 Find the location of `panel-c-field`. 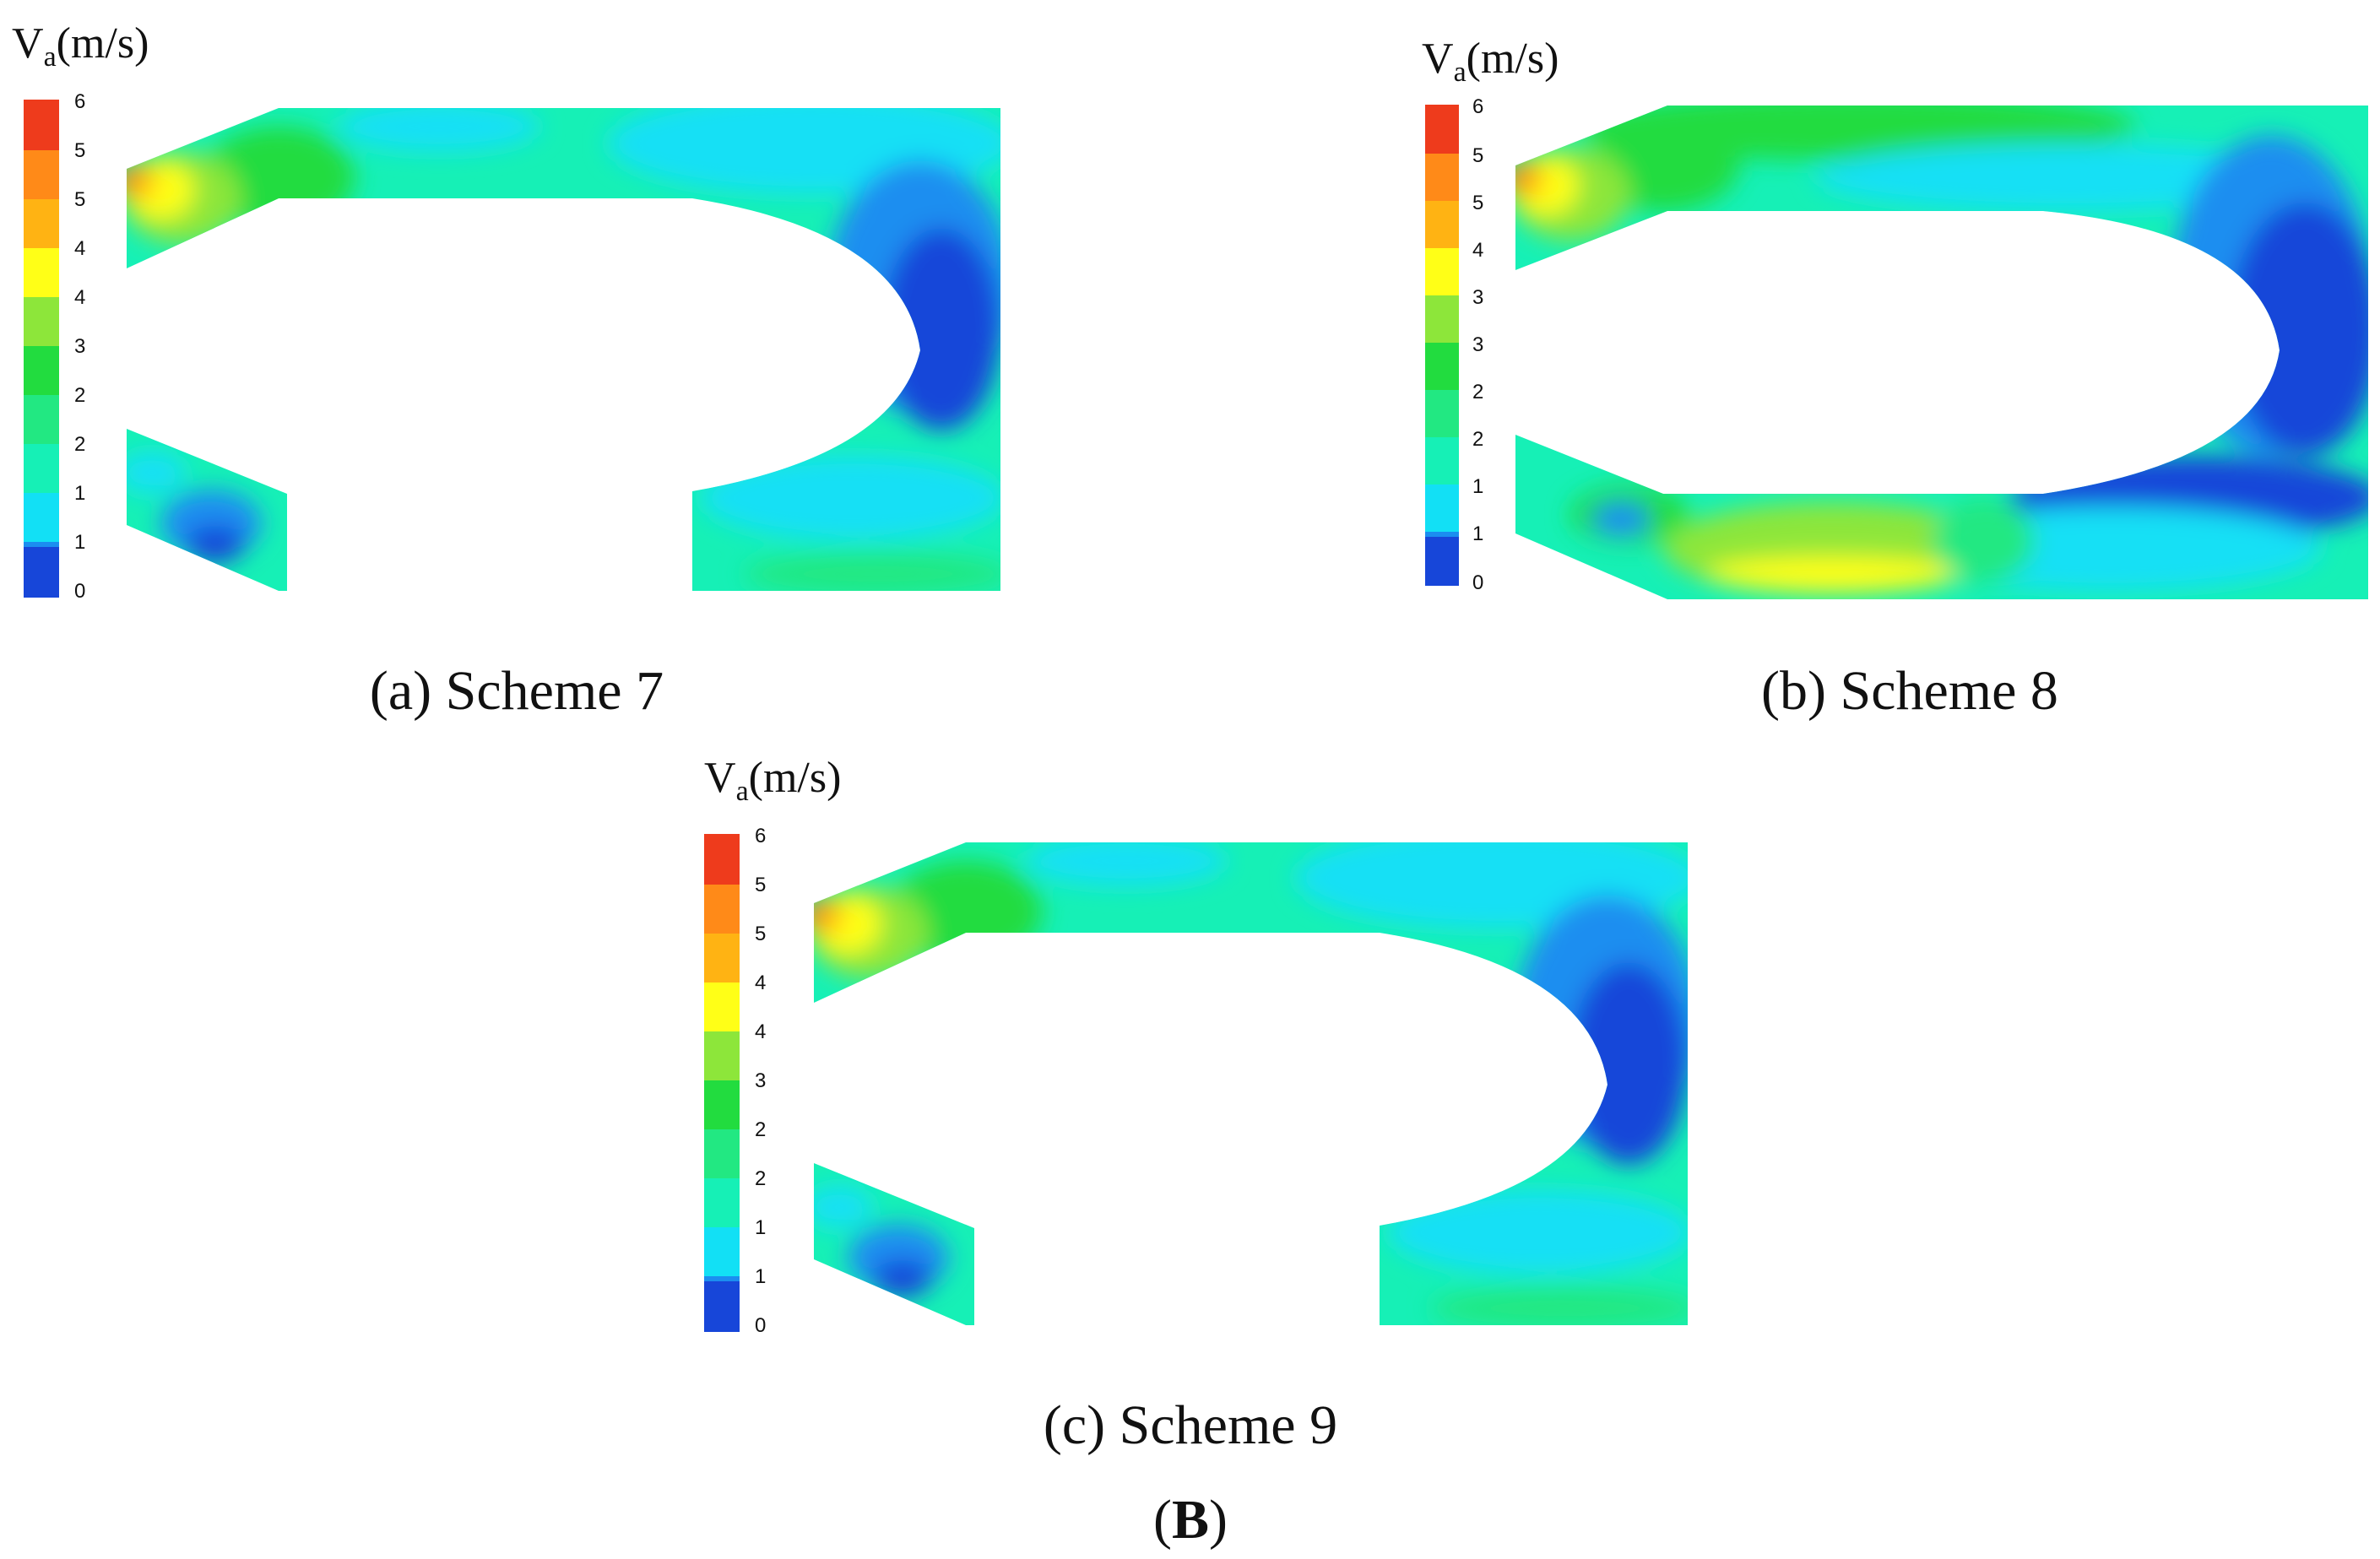

panel-c-field is located at coordinates (1251, 1083).